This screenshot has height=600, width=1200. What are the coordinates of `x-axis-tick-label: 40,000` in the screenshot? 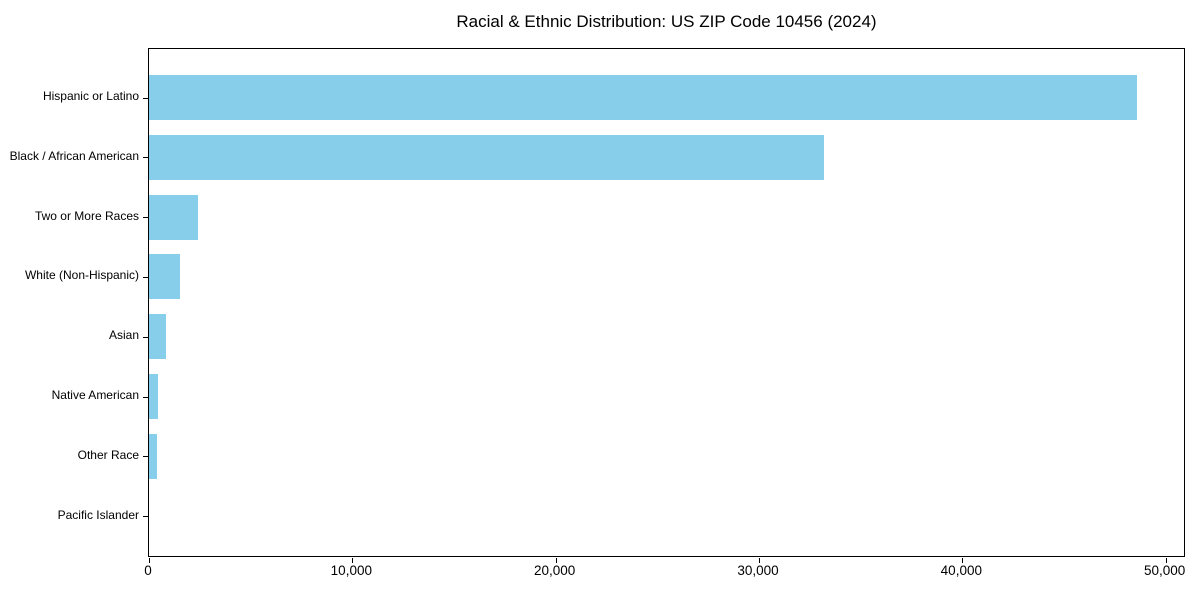 It's located at (961, 570).